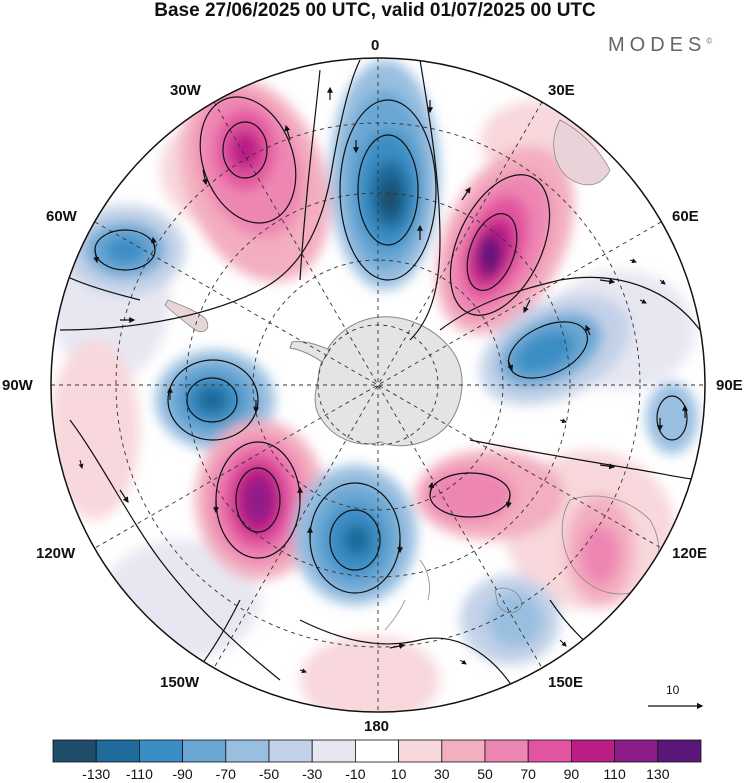 The image size is (750, 783). I want to click on lon-label-30w: 30W, so click(185, 90).